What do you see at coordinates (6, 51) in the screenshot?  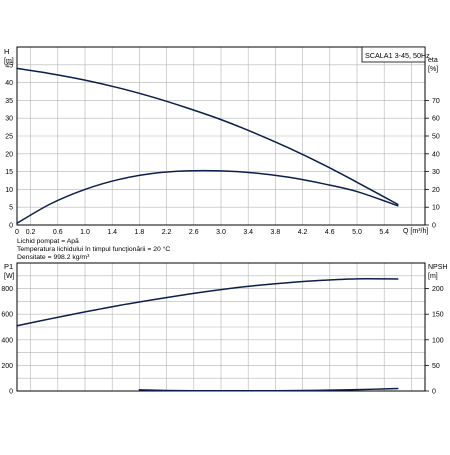 I see `upper-left-axis-label: H` at bounding box center [6, 51].